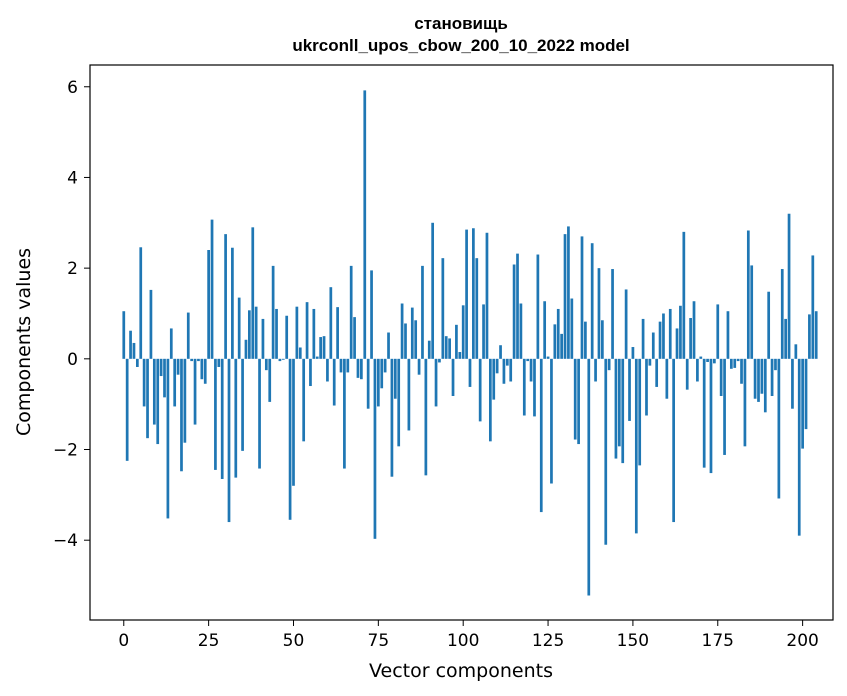  What do you see at coordinates (72, 88) in the screenshot?
I see `y-tick-label: 6` at bounding box center [72, 88].